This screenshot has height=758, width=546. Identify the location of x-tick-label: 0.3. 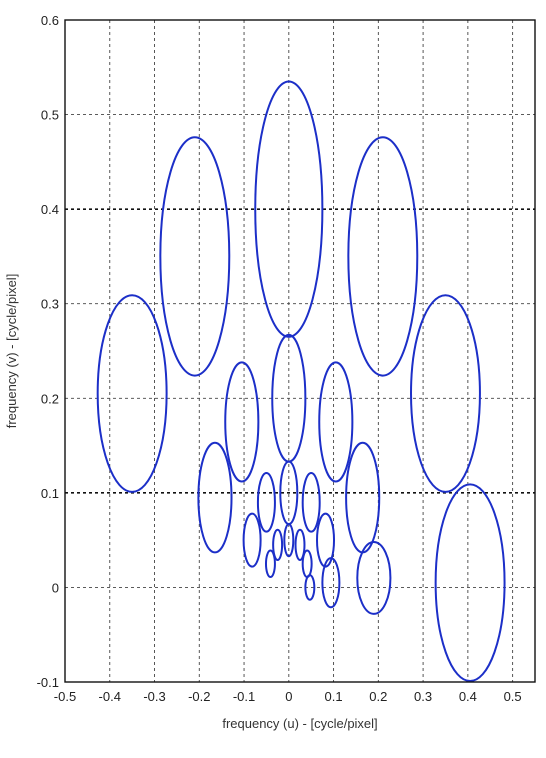
(423, 696).